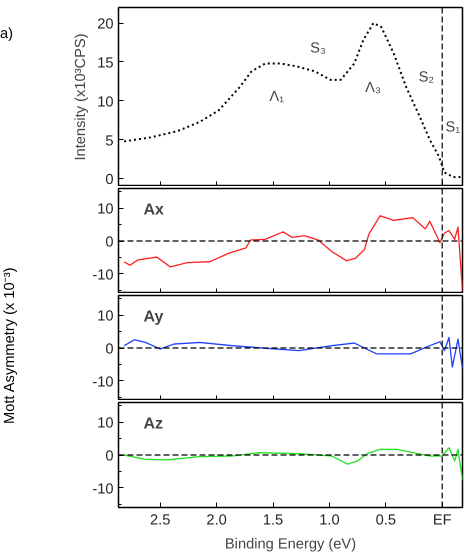 This screenshot has width=467, height=558. Describe the element at coordinates (10, 346) in the screenshot. I see `y-axis-title: Mott Asymmetry (x 10⁻³)` at that location.